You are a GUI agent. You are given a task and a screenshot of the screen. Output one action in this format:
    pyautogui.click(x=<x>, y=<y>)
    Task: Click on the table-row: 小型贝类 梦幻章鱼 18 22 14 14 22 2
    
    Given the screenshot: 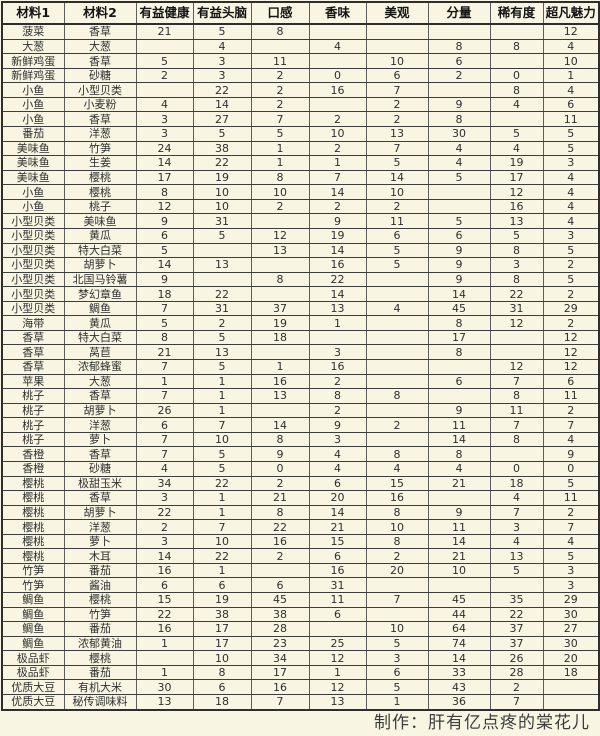 What is the action you would take?
    pyautogui.click(x=300, y=294)
    